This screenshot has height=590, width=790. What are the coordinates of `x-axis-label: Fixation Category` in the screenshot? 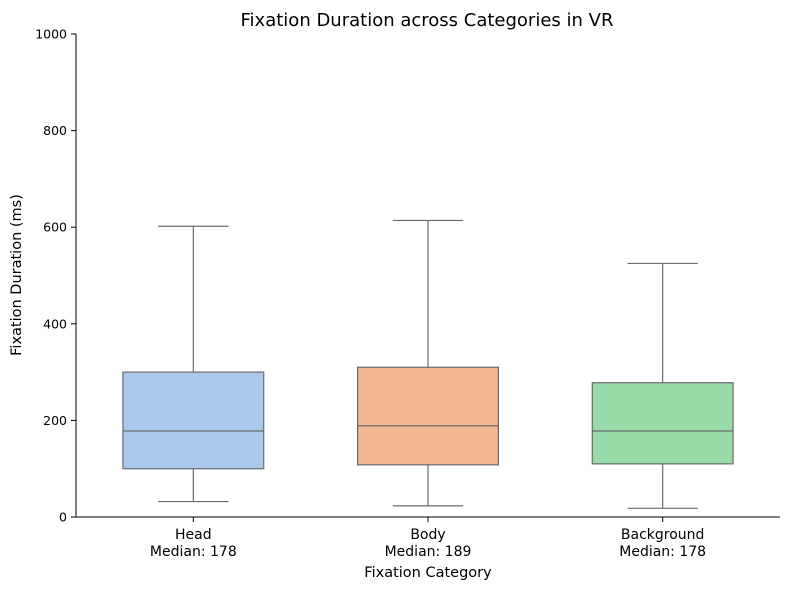 It's located at (428, 573).